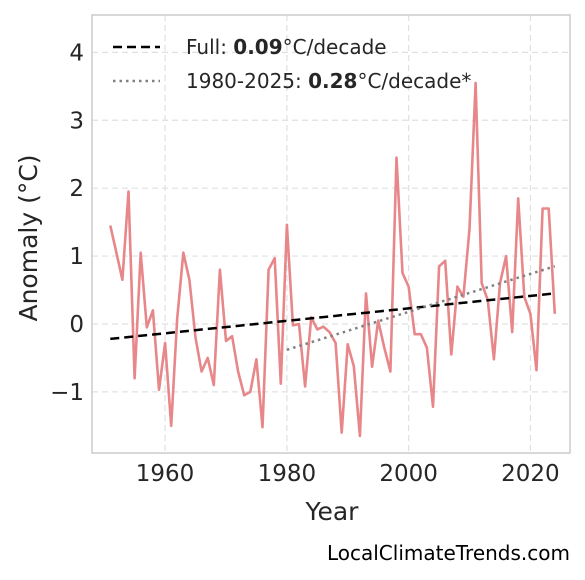  What do you see at coordinates (67, 223) in the screenshot?
I see `y-tick-labels: 4 3 2 1 0 −1` at bounding box center [67, 223].